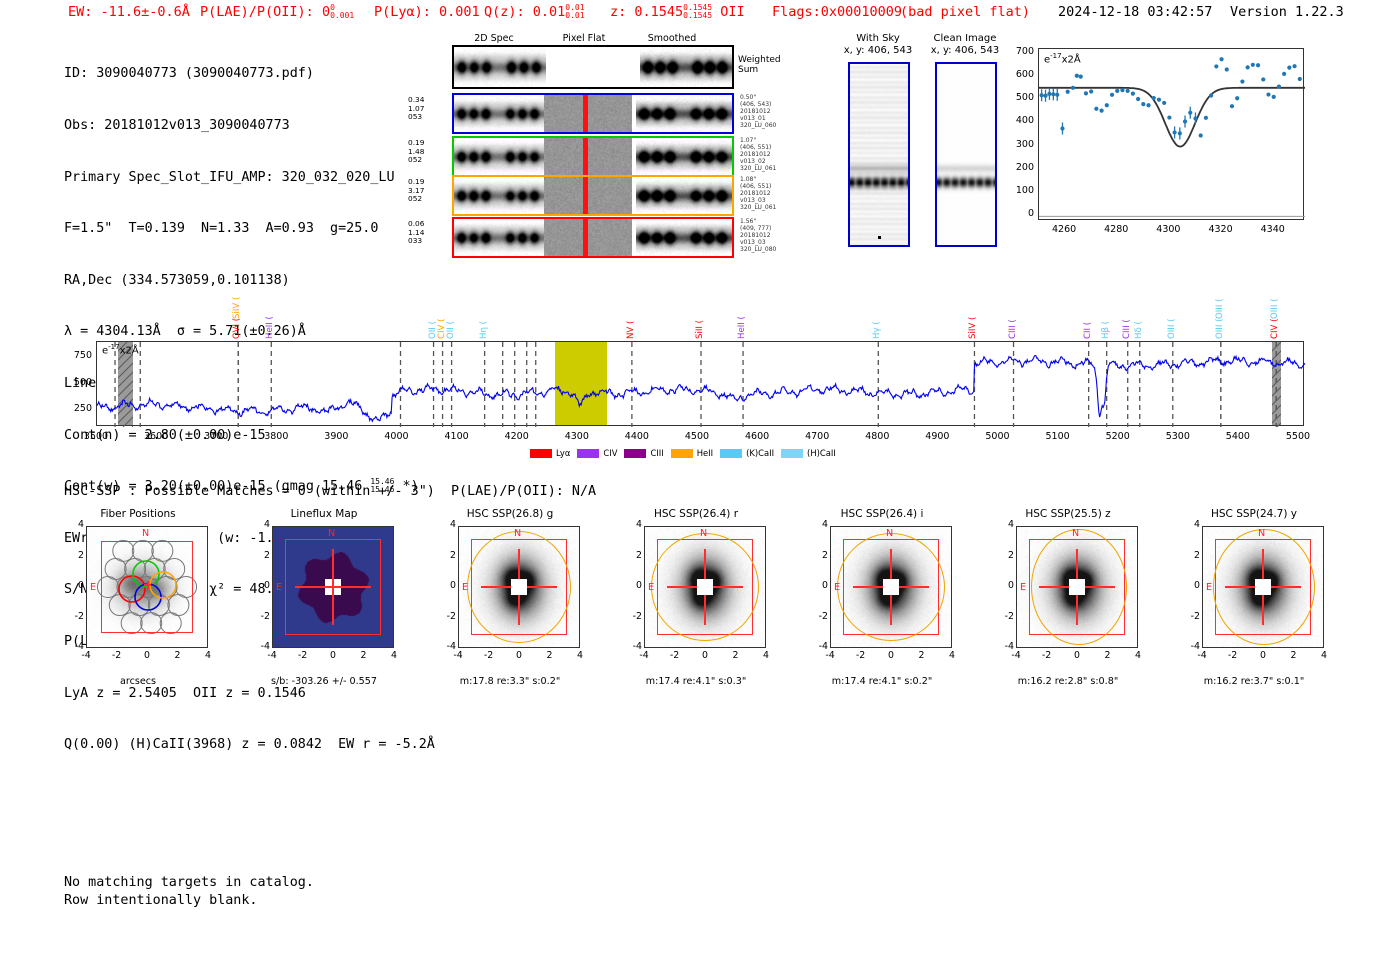 The height and width of the screenshot is (953, 1400). I want to click on spec2d-row-metrics: 0.06 1.14 033, so click(416, 232).